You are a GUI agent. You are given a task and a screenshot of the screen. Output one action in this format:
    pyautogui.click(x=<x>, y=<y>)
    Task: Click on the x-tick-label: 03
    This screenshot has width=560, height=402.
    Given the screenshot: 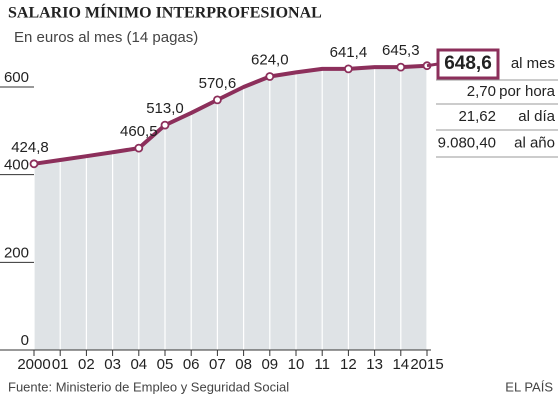 What is the action you would take?
    pyautogui.click(x=112, y=364)
    